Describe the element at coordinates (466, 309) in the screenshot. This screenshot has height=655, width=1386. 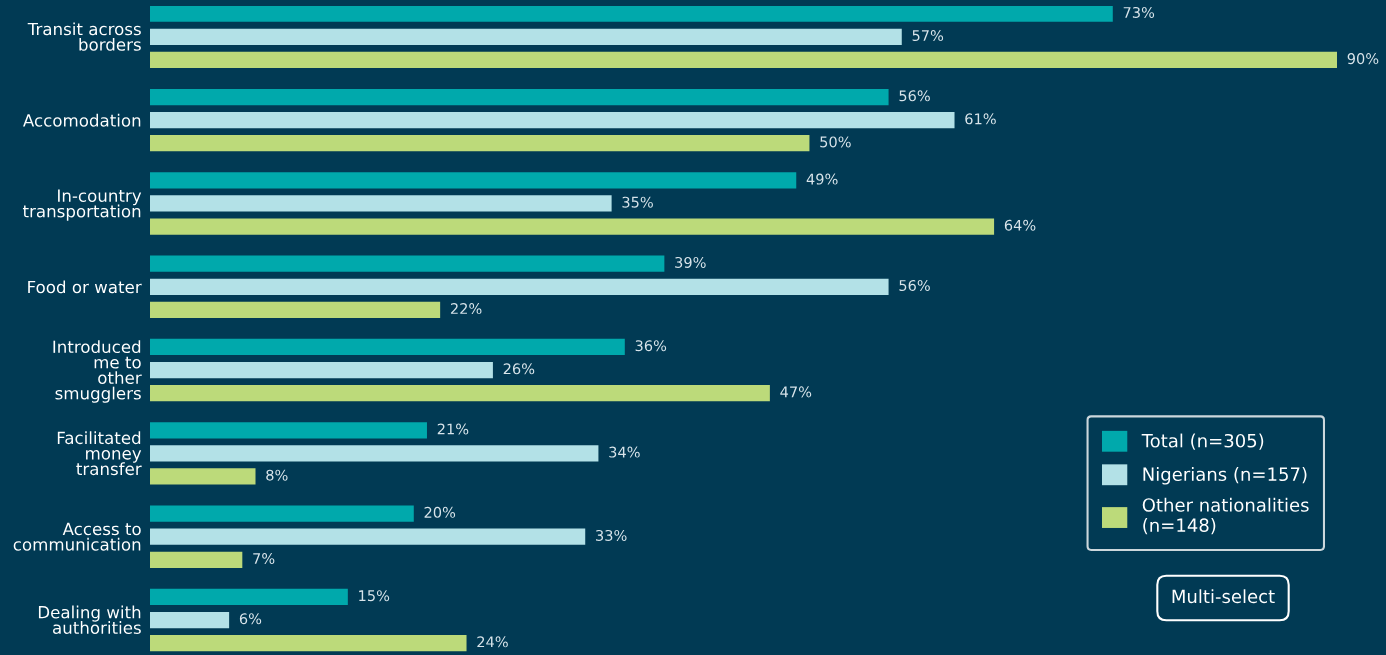
I see `data-label: 22%` at that location.